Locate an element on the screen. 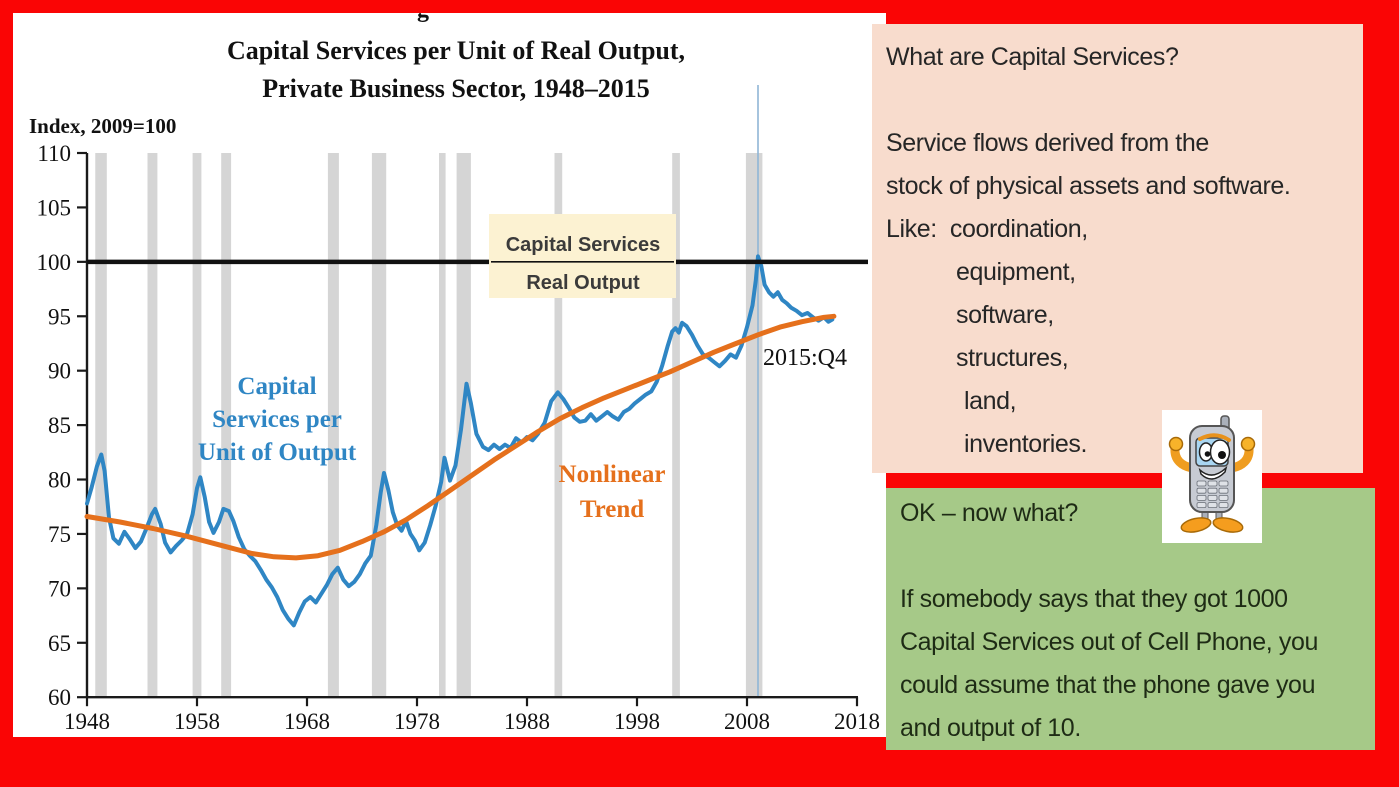 This screenshot has width=1399, height=787. pink-line: What are Capital Services? is located at coordinates (1032, 57).